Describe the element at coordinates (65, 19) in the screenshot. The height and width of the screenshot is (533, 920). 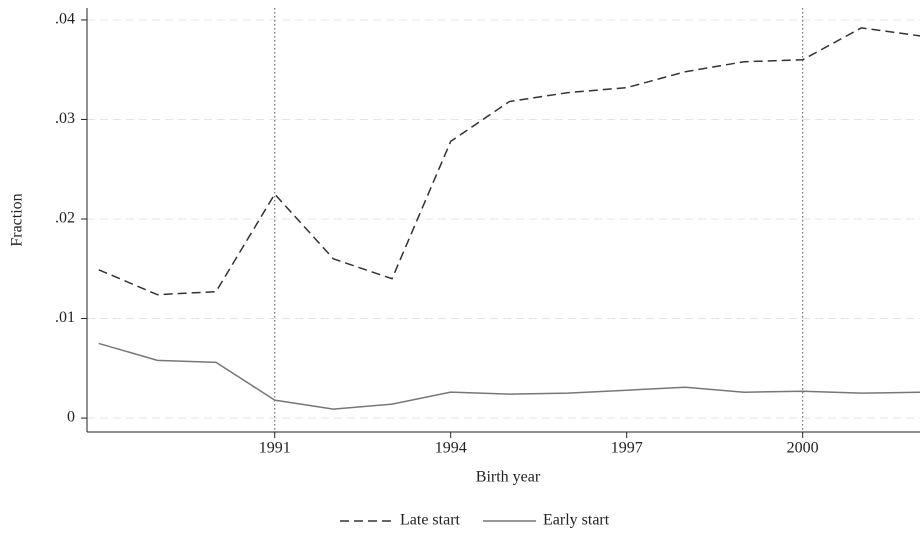
I see `y-tick-label: .04` at that location.